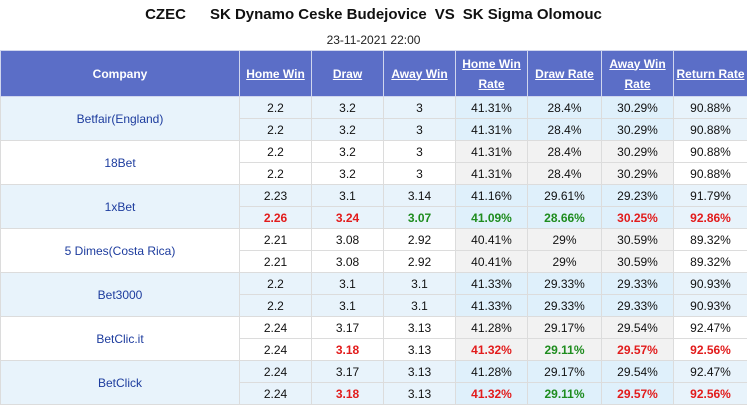  What do you see at coordinates (532, 14) in the screenshot?
I see `away-team: SK Sigma Olomouc` at bounding box center [532, 14].